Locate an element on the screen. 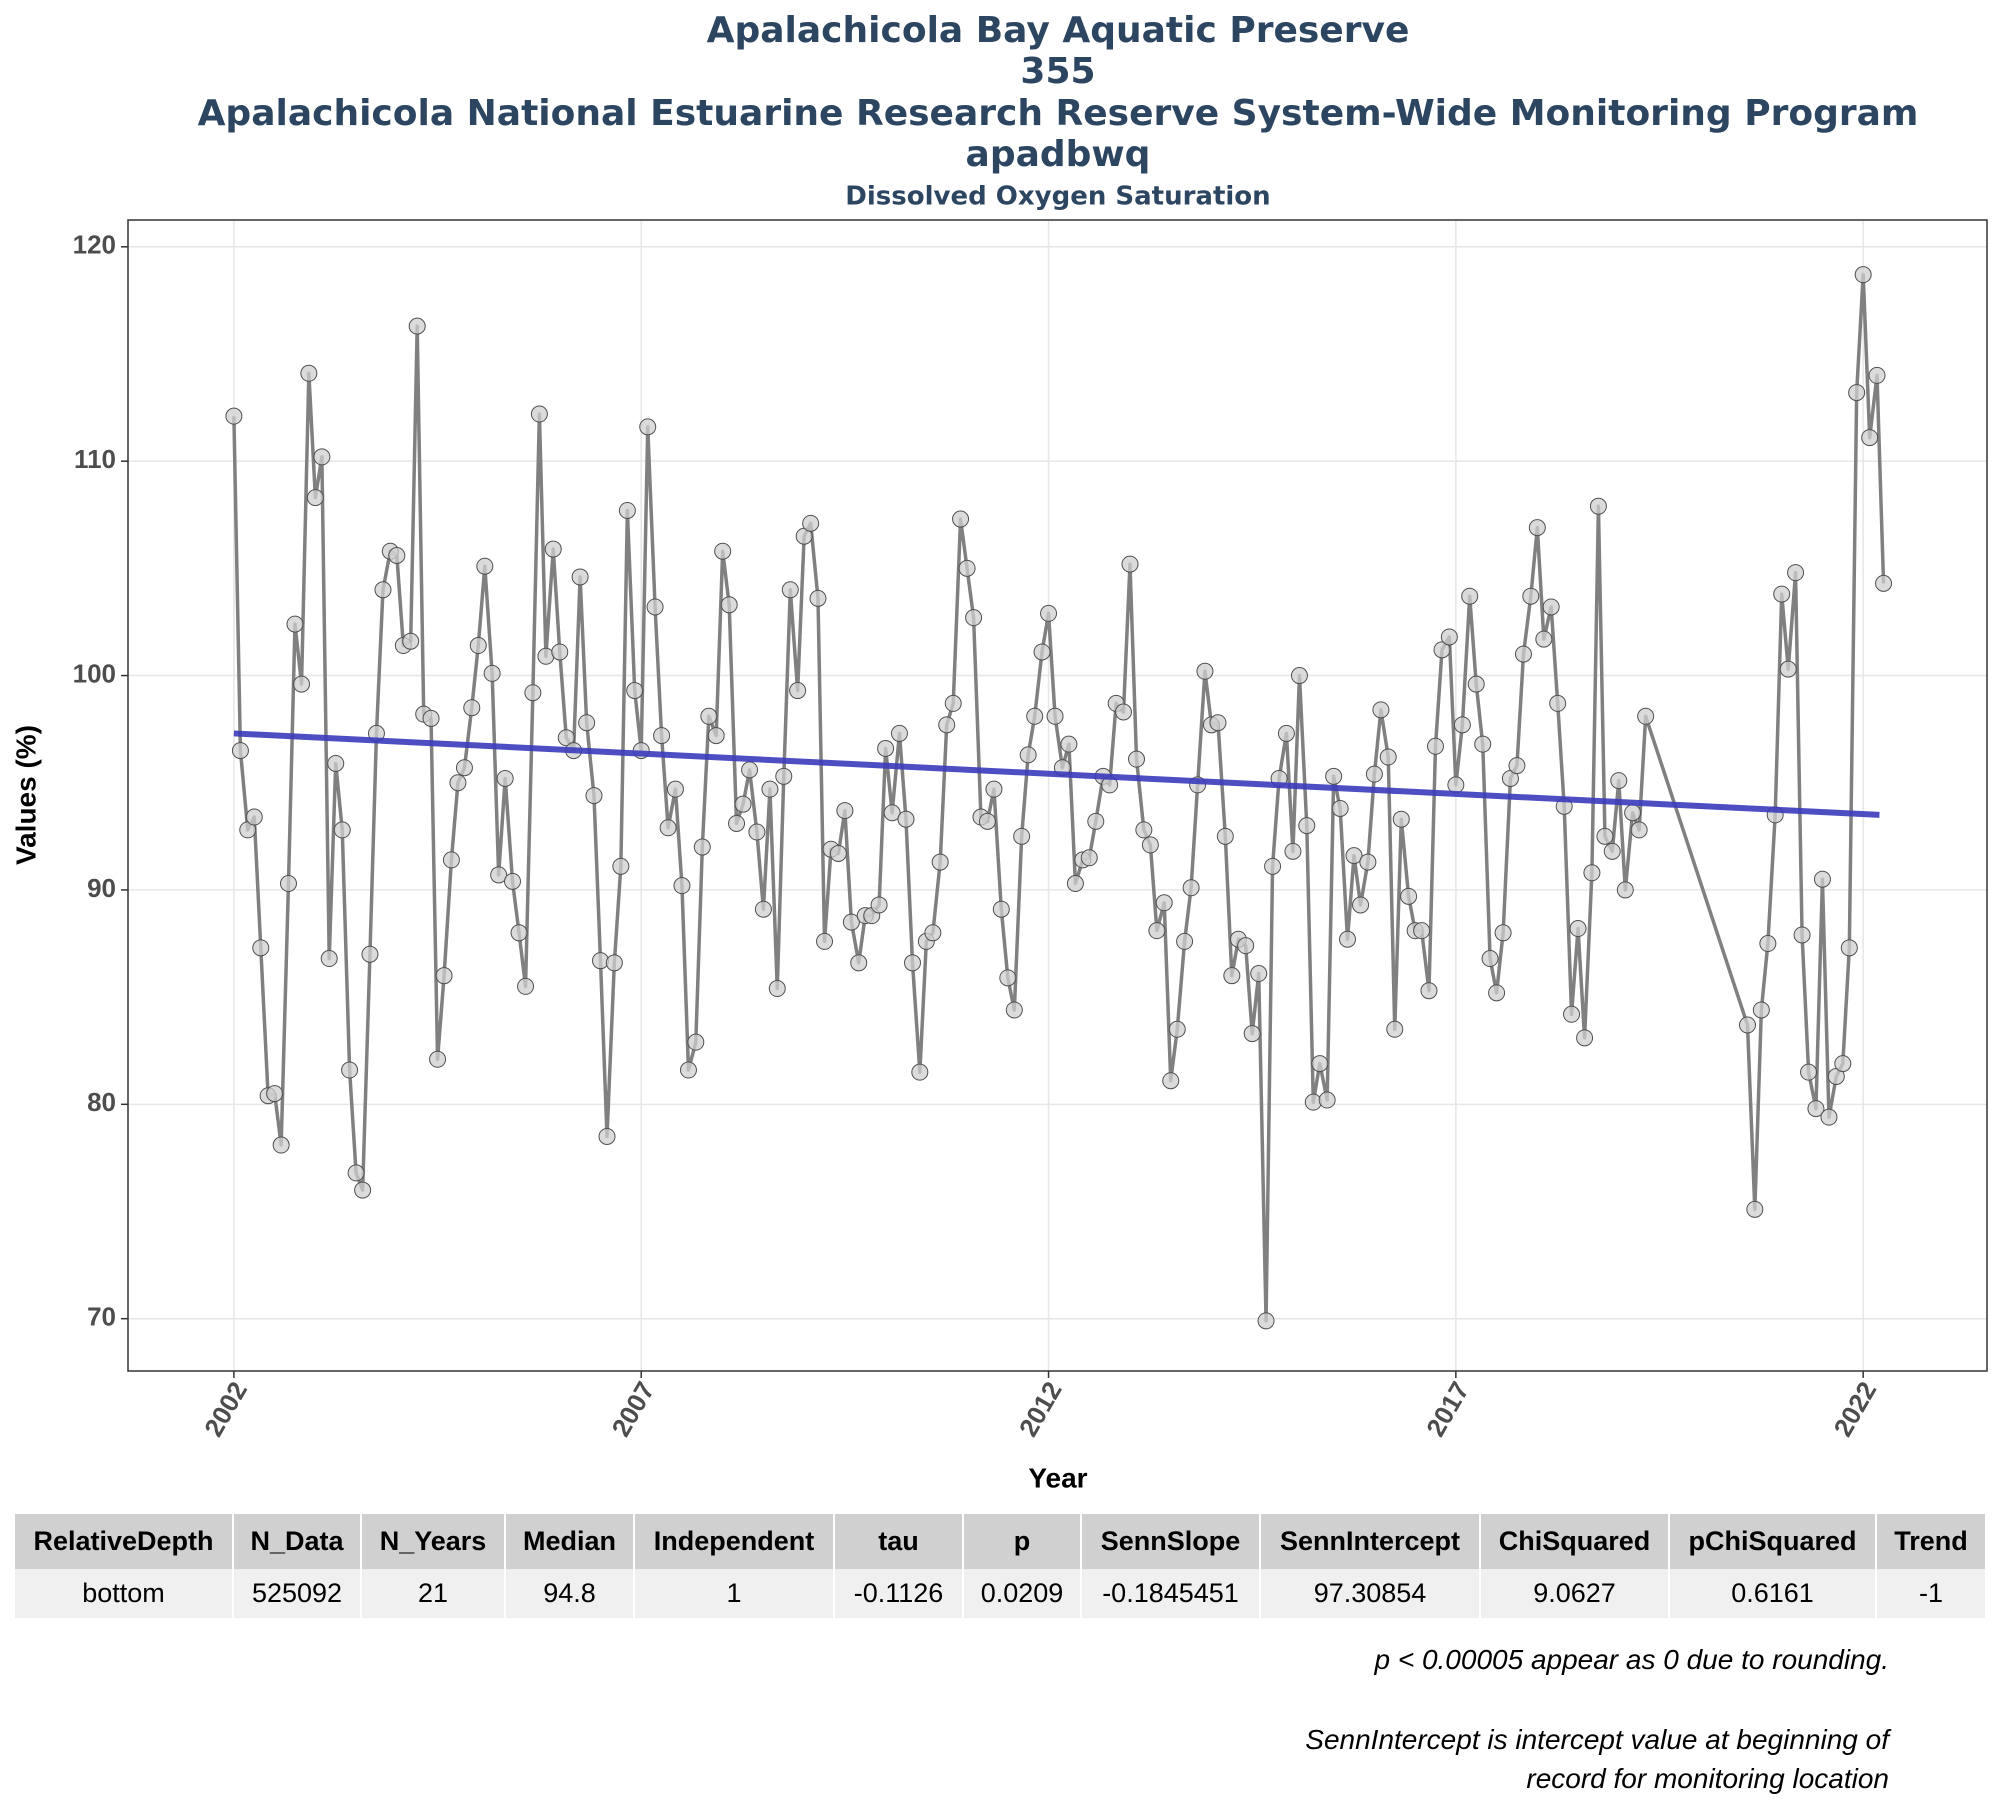 The width and height of the screenshot is (2000, 1800). y-tick-label: 100 is located at coordinates (94, 673).